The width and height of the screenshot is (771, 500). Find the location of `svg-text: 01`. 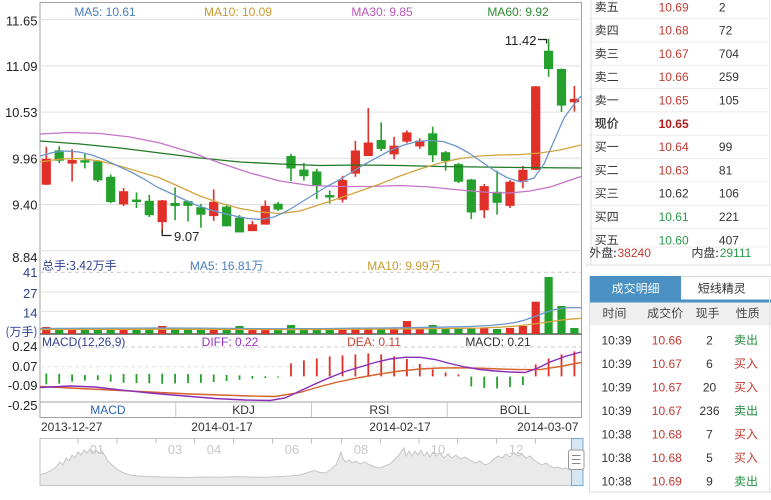

svg-text: 01 is located at coordinates (97, 449).